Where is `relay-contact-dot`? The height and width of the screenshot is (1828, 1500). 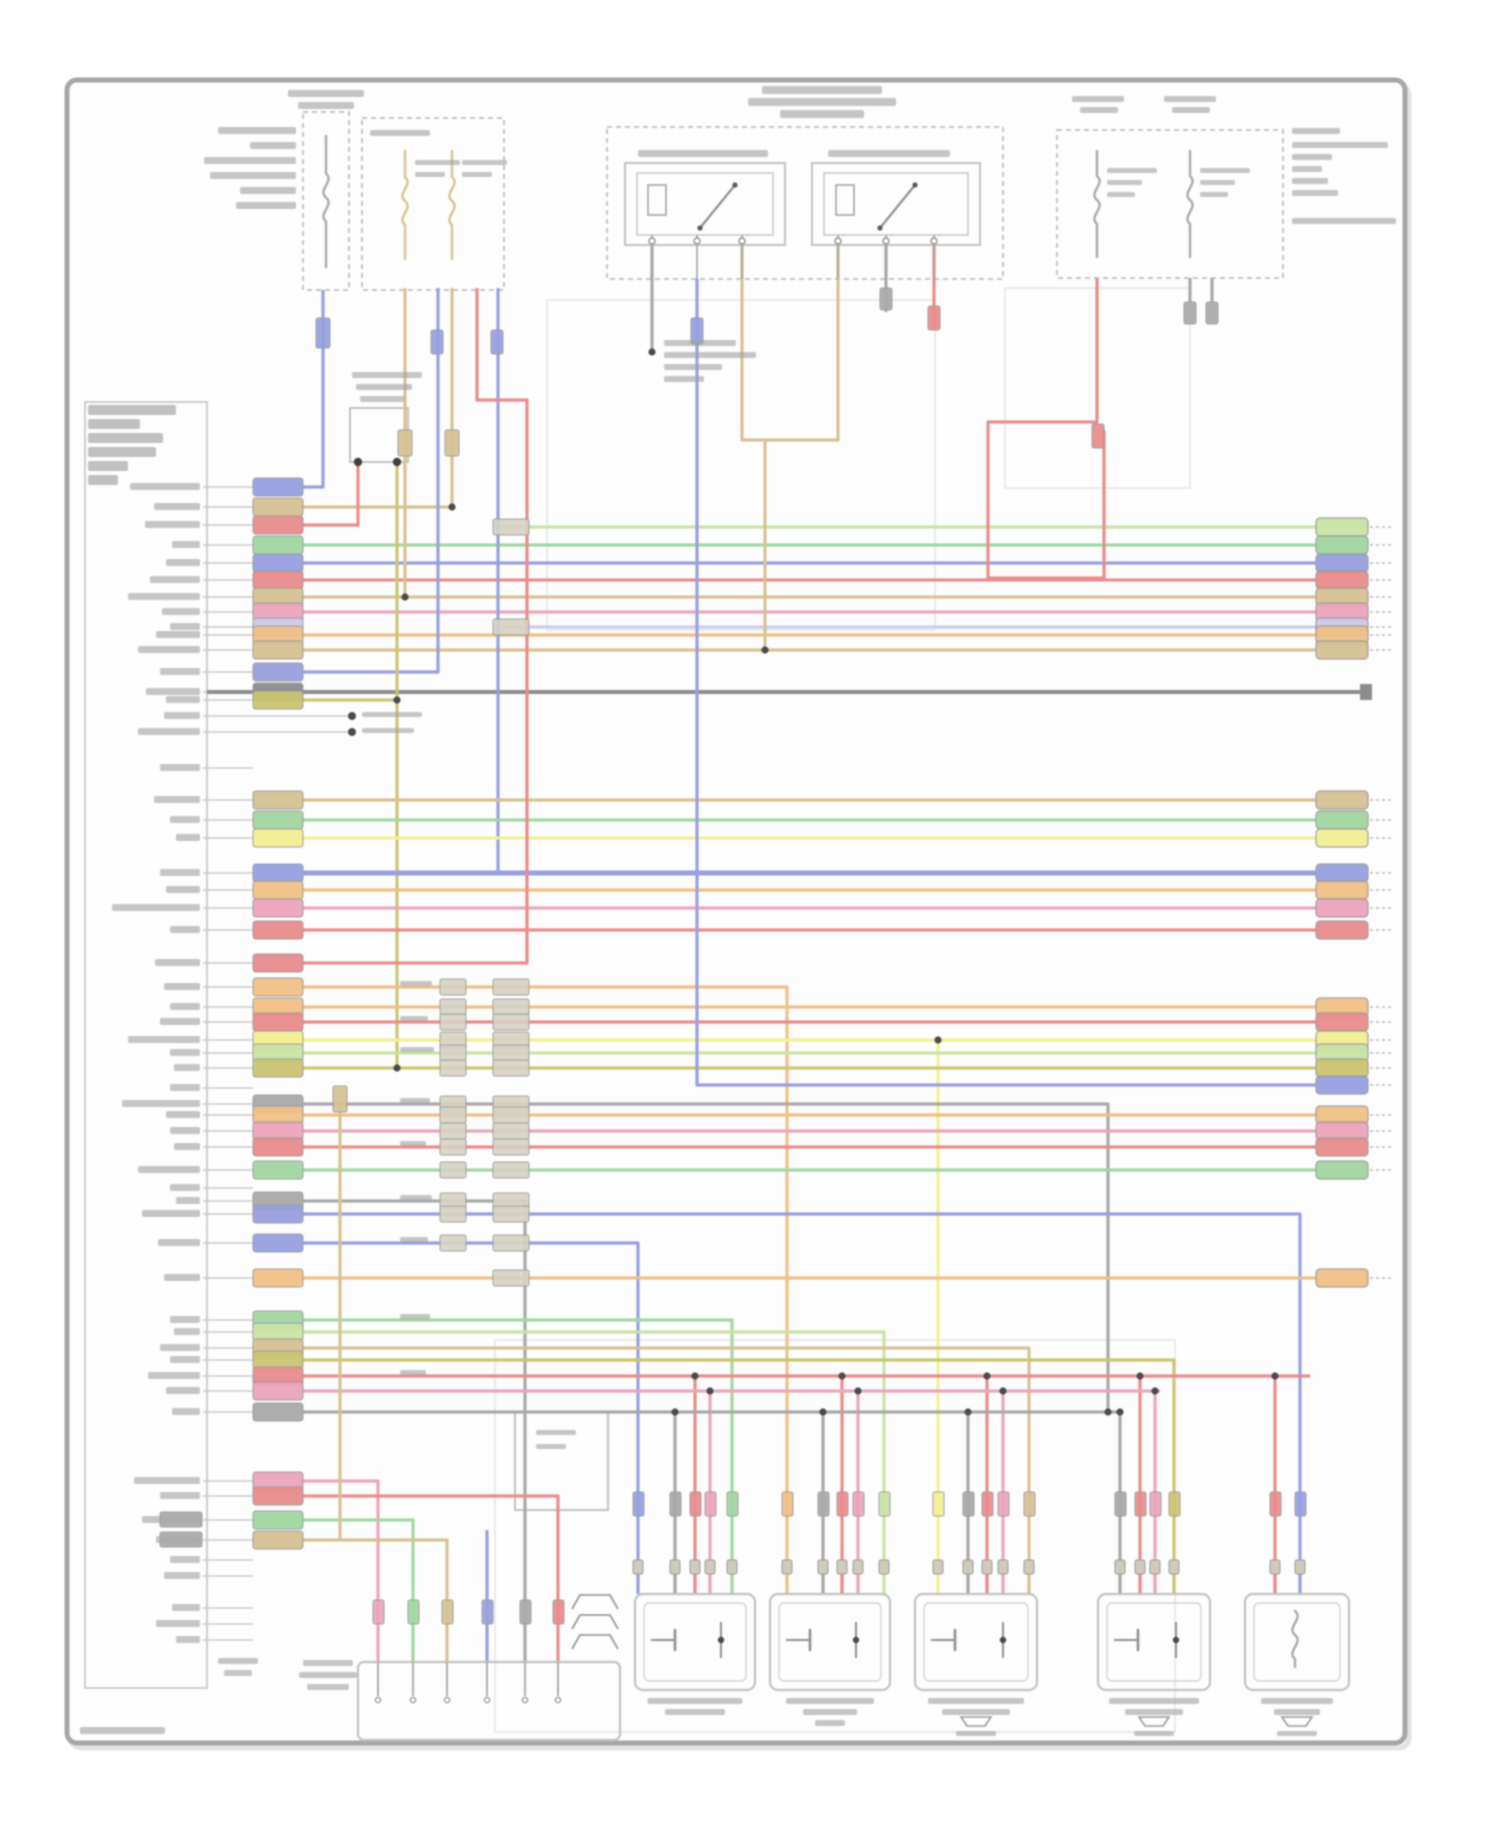 relay-contact-dot is located at coordinates (915, 185).